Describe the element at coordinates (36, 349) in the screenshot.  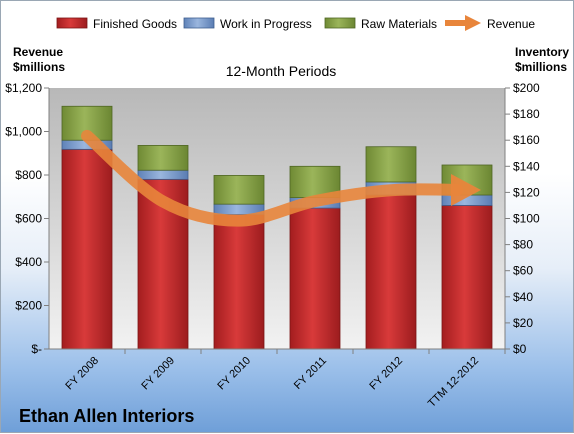
I see `left-tick-label: $-` at that location.